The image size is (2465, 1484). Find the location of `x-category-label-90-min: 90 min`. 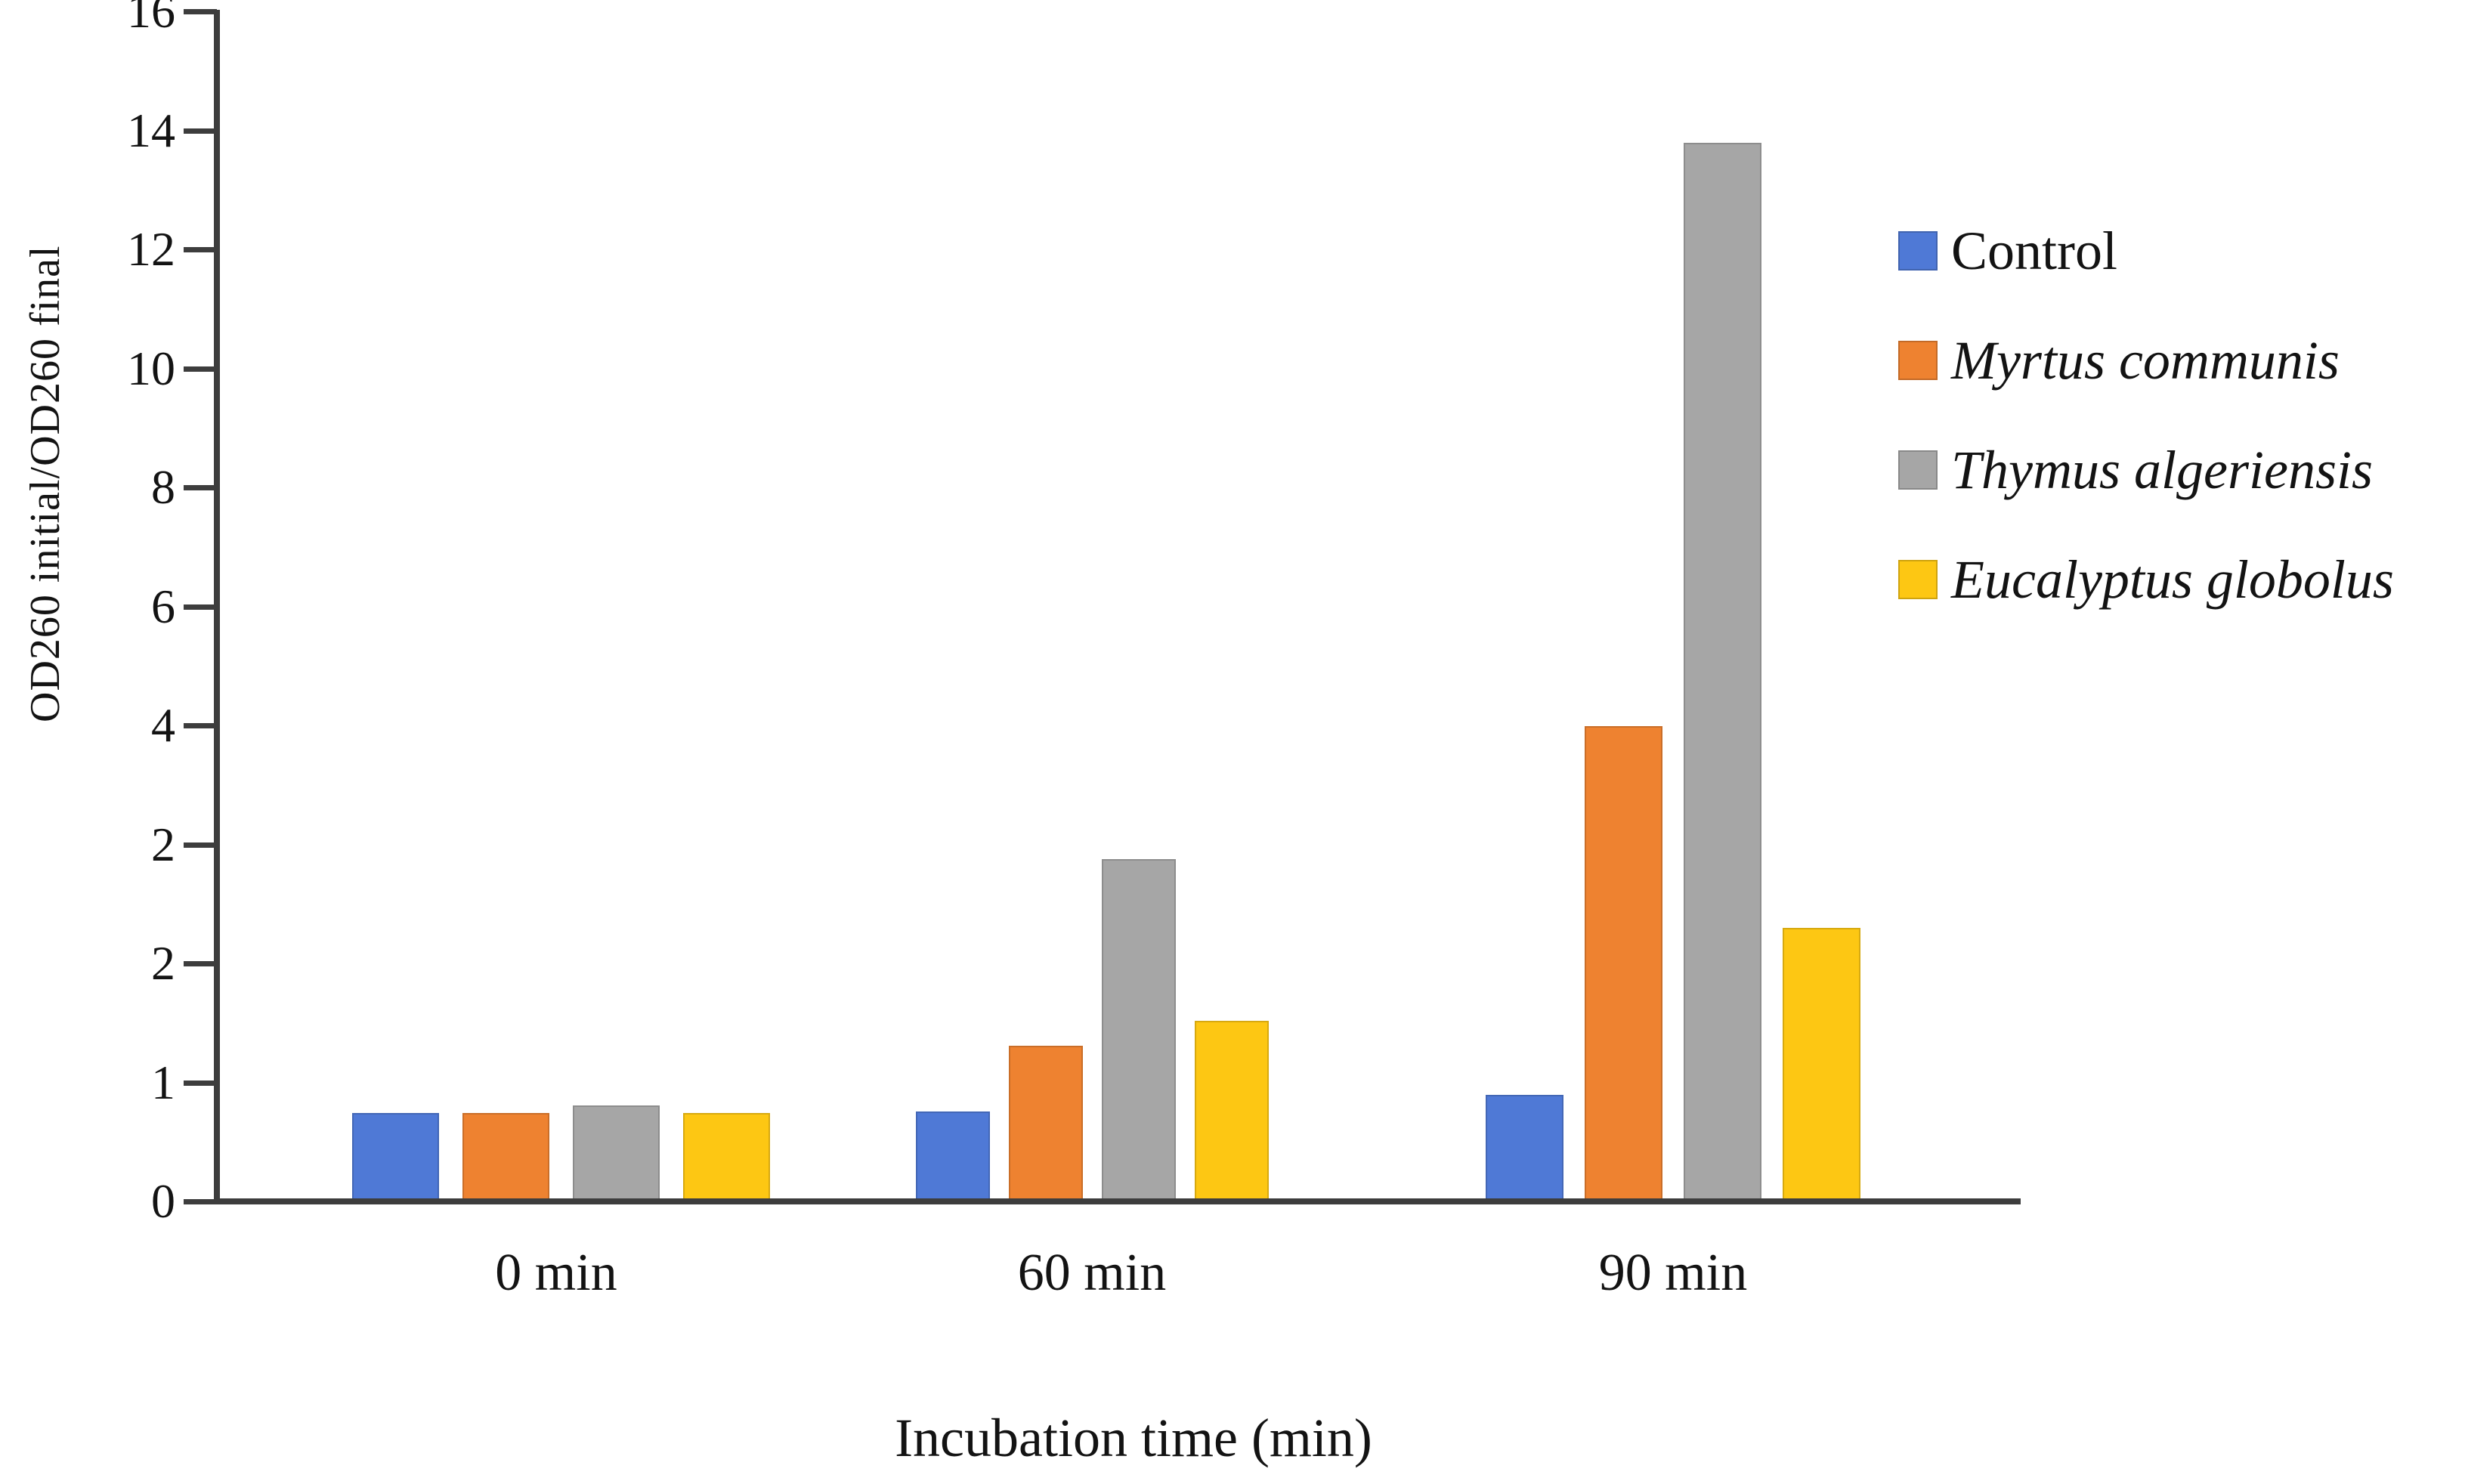

x-category-label-90-min: 90 min is located at coordinates (1673, 1273).